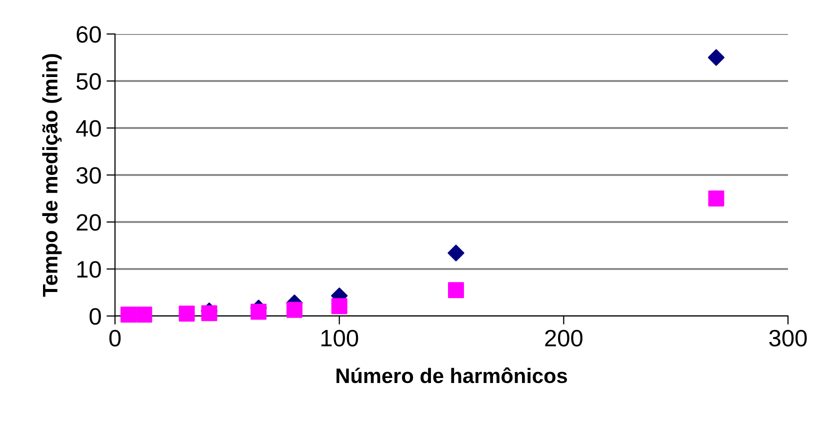 Image resolution: width=816 pixels, height=427 pixels. Describe the element at coordinates (88, 34) in the screenshot. I see `y-tick-label: 60` at that location.